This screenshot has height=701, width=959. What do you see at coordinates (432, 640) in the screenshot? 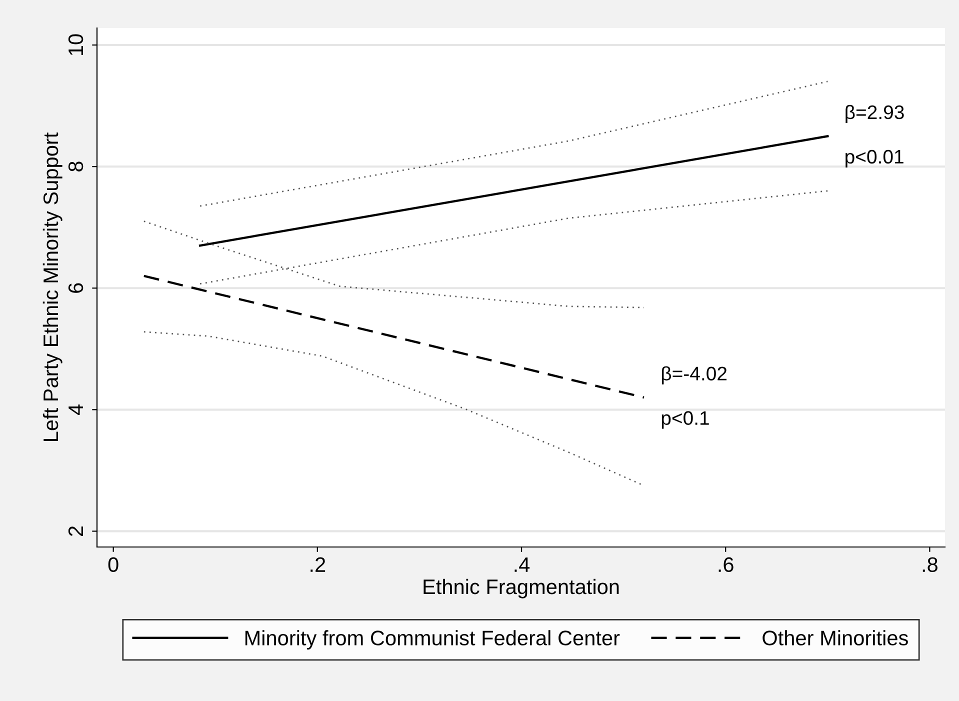
I see `legend-label: Minority from Communist Federal Center` at bounding box center [432, 640].